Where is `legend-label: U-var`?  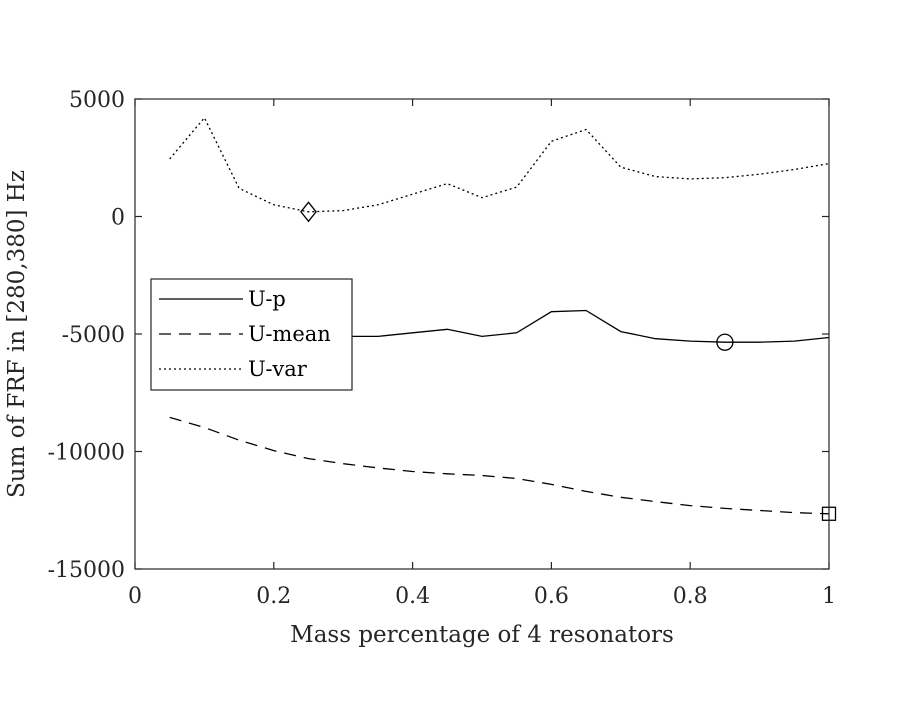 legend-label: U-var is located at coordinates (278, 369).